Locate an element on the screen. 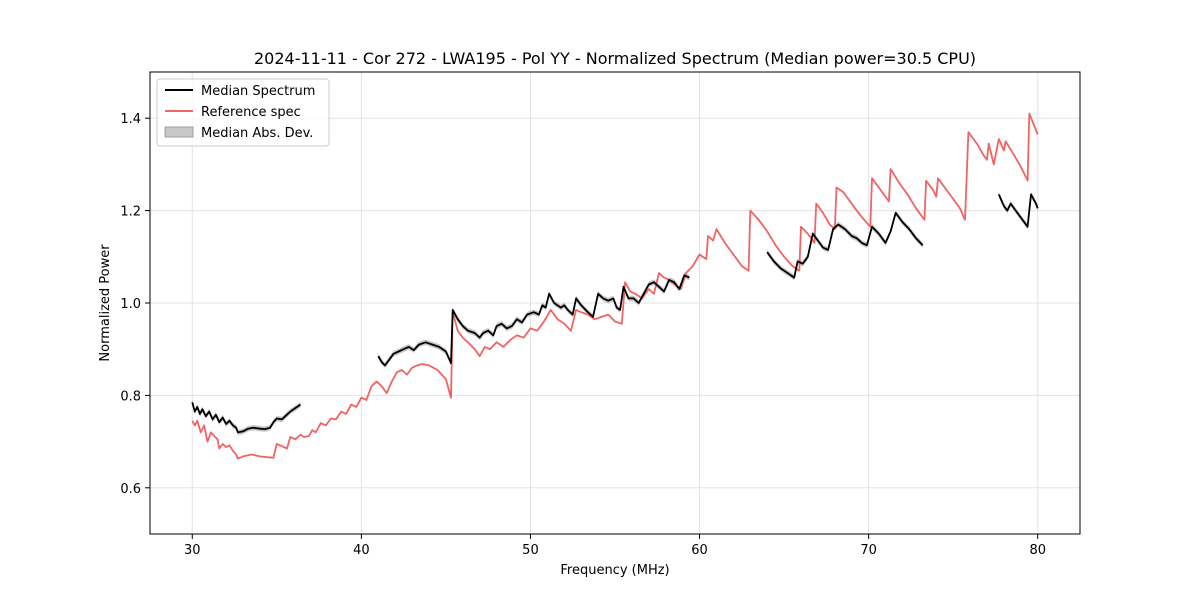  y-tick-label: 1.4 is located at coordinates (130, 119).